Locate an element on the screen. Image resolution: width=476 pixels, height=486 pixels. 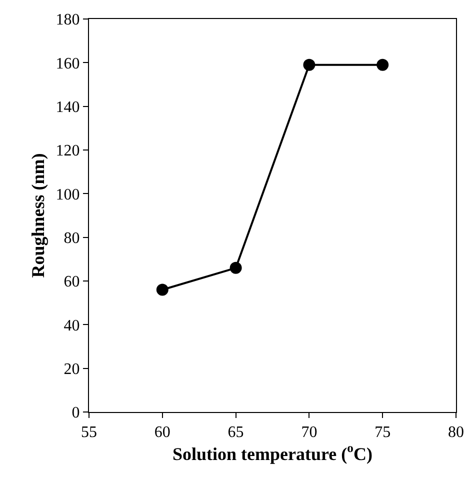
y-tick-label: 100 is located at coordinates (68, 195).